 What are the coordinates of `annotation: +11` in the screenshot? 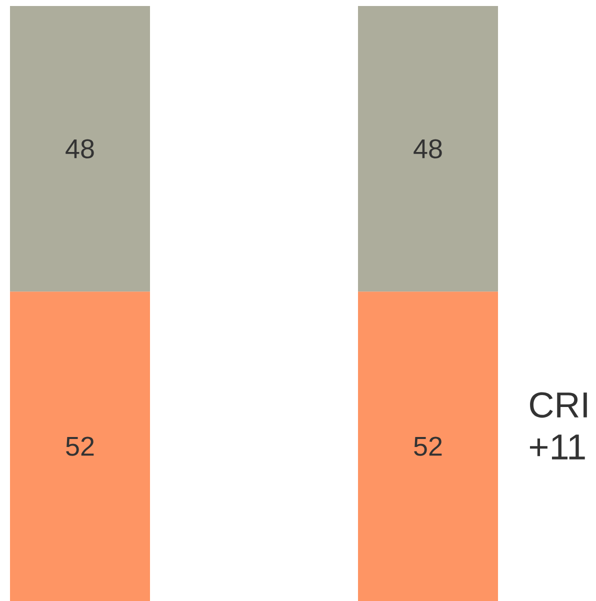 It's located at (557, 447).